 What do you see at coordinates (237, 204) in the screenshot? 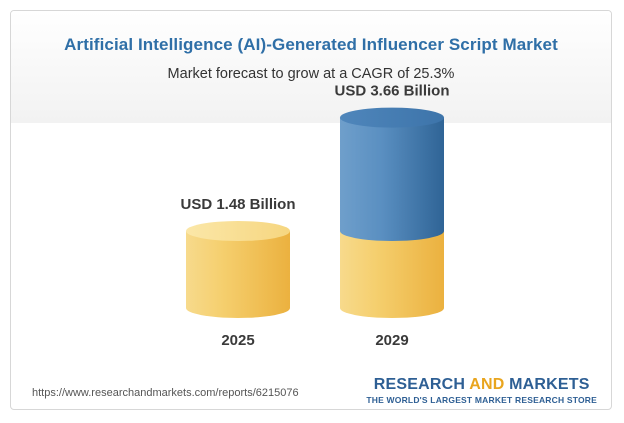
I see `value-label-2025: USD 1.48 Billion` at bounding box center [237, 204].